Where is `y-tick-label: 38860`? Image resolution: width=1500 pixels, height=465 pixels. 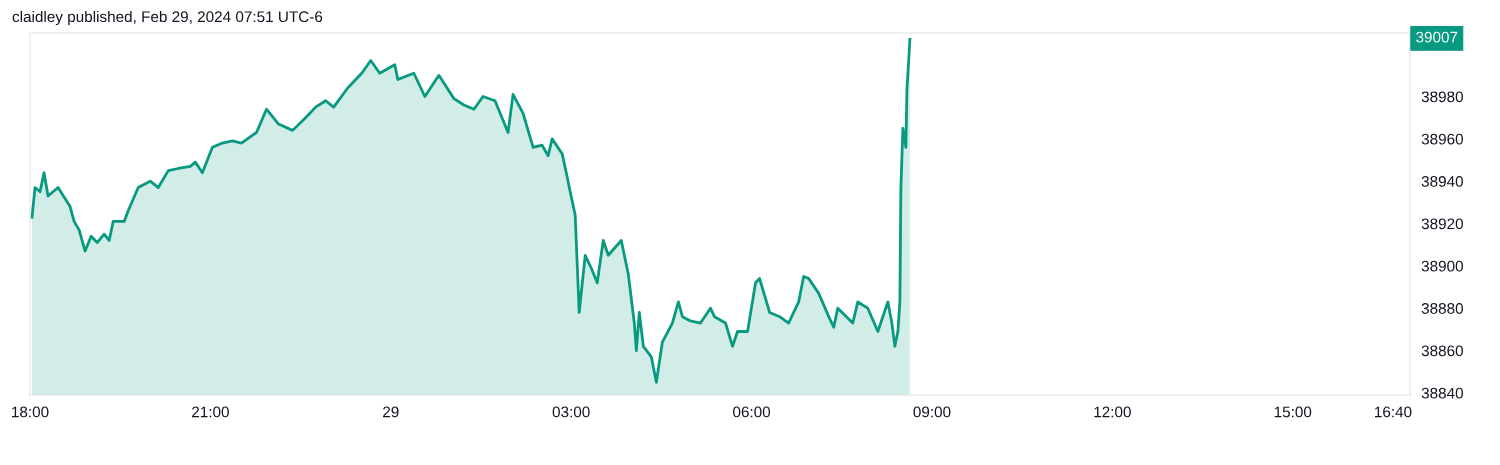 y-tick-label: 38860 is located at coordinates (1442, 351).